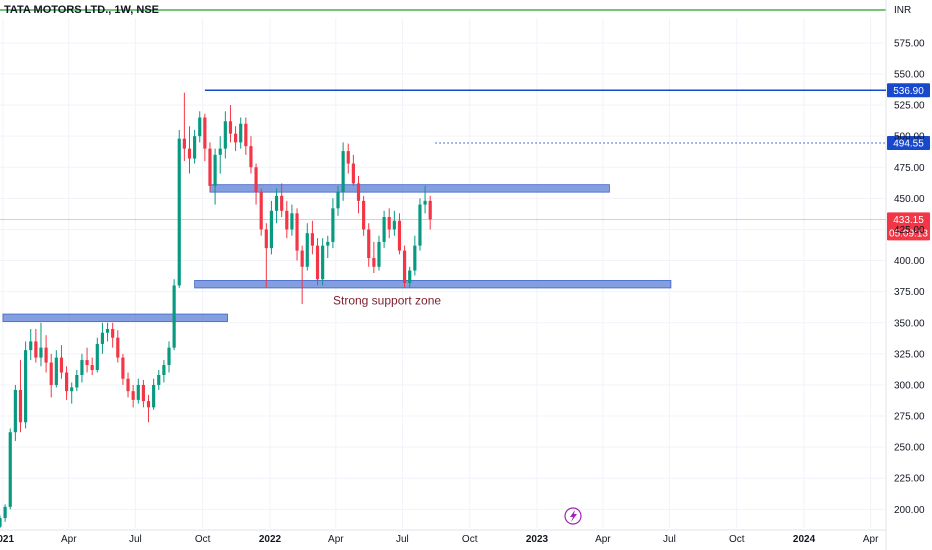 This screenshot has width=932, height=550. I want to click on y-tick-label: 550.00, so click(909, 74).